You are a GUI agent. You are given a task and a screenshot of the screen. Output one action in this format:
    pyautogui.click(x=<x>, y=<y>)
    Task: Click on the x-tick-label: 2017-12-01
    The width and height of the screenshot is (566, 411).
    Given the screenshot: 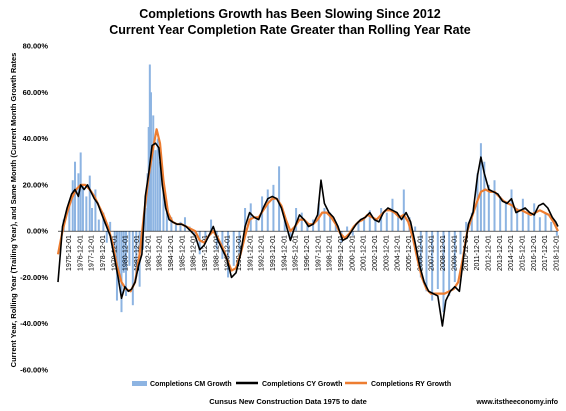 What is the action you would take?
    pyautogui.click(x=545, y=253)
    